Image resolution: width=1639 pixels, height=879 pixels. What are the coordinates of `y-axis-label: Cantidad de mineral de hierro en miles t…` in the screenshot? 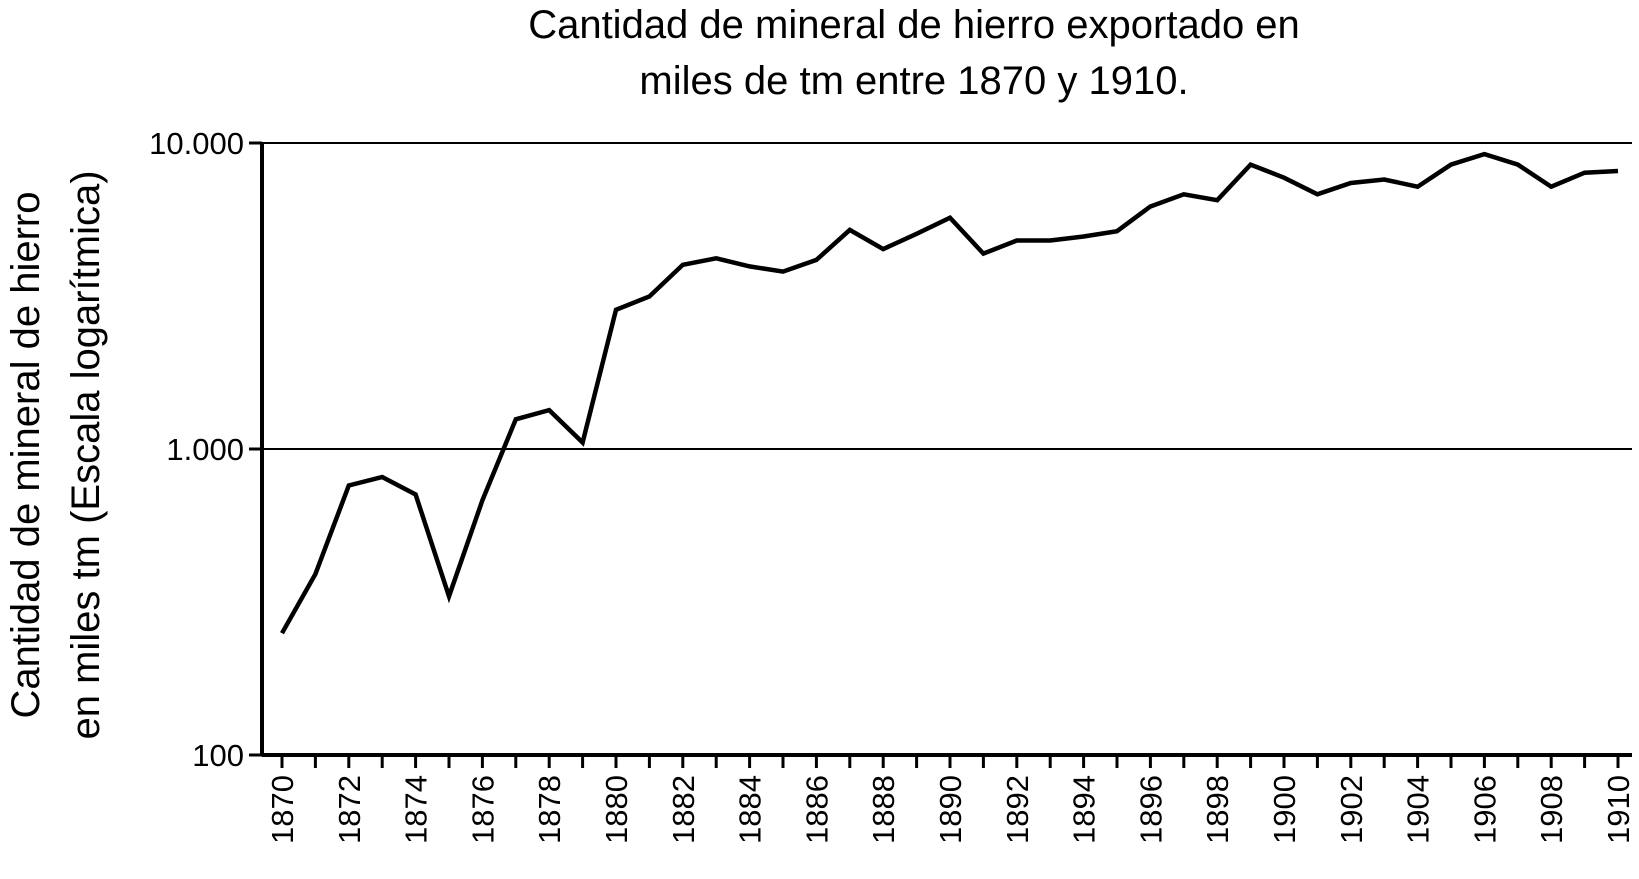 It's located at (56, 454).